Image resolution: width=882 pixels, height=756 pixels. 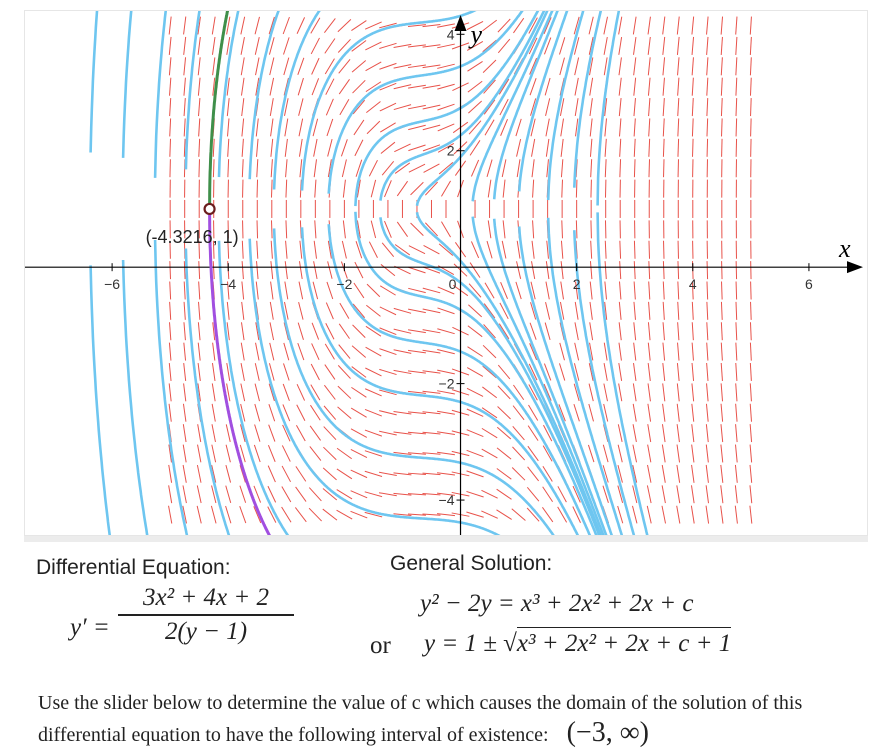 I want to click on x-tick-label: −6, so click(x=112, y=284).